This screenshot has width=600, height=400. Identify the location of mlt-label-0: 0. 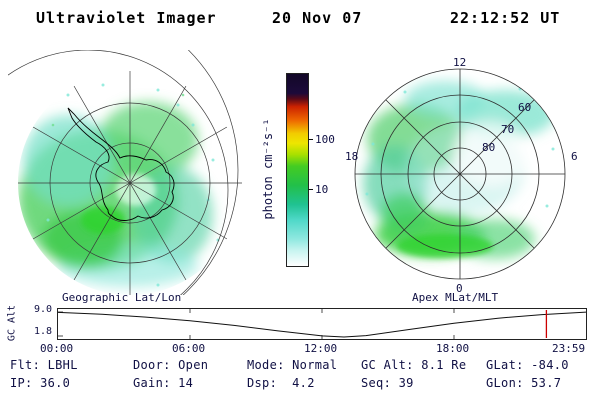
(459, 288).